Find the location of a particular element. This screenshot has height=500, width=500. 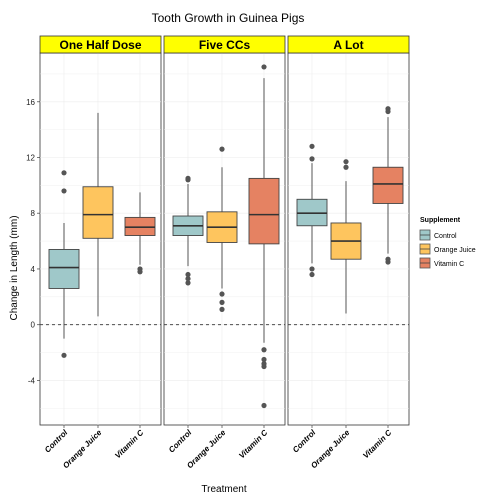

strip-label: One Half Dose is located at coordinates (100, 45).